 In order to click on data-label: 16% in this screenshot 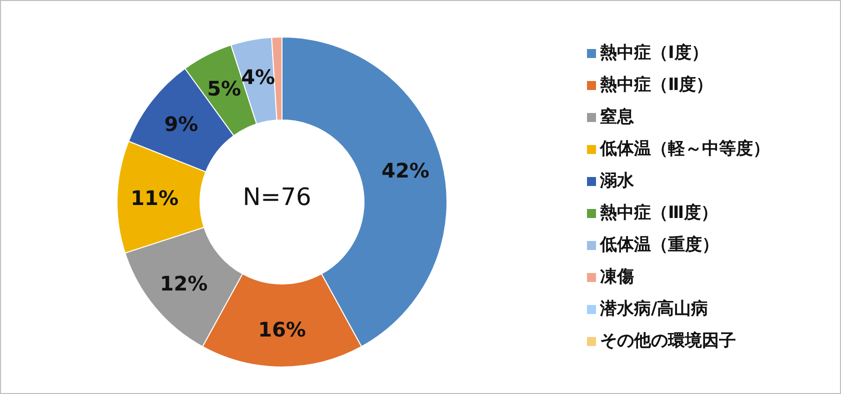, I will do `click(282, 330)`.